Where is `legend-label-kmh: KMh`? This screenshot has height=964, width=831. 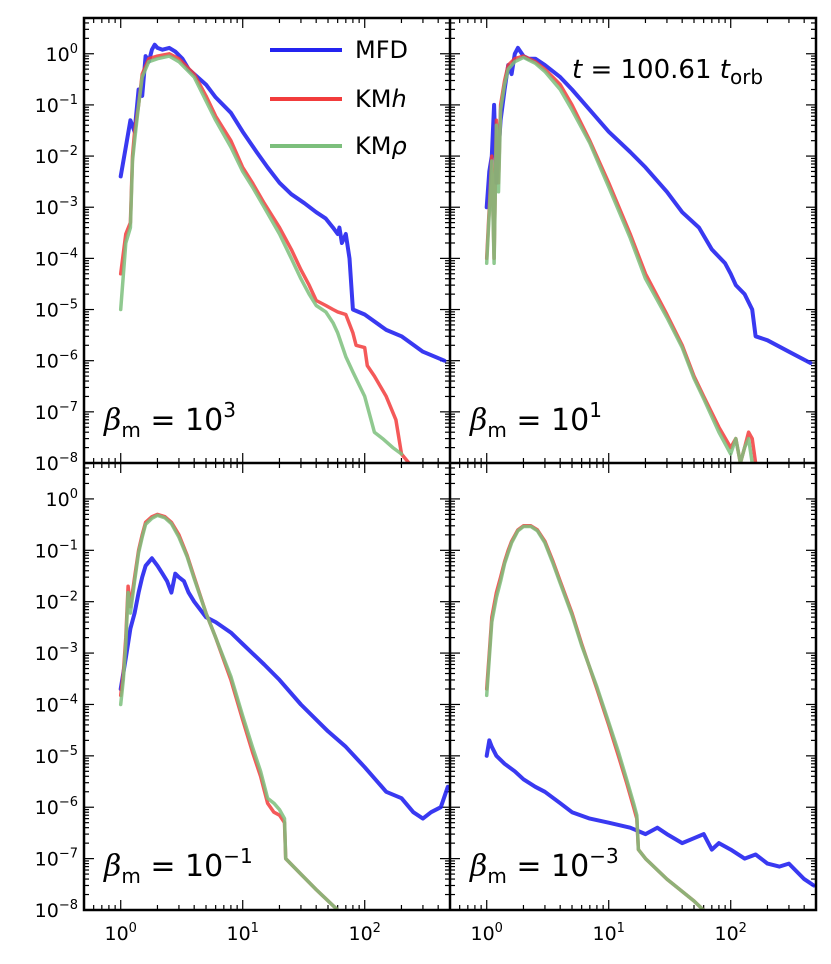
legend-label-kmh: KMh is located at coordinates (381, 99).